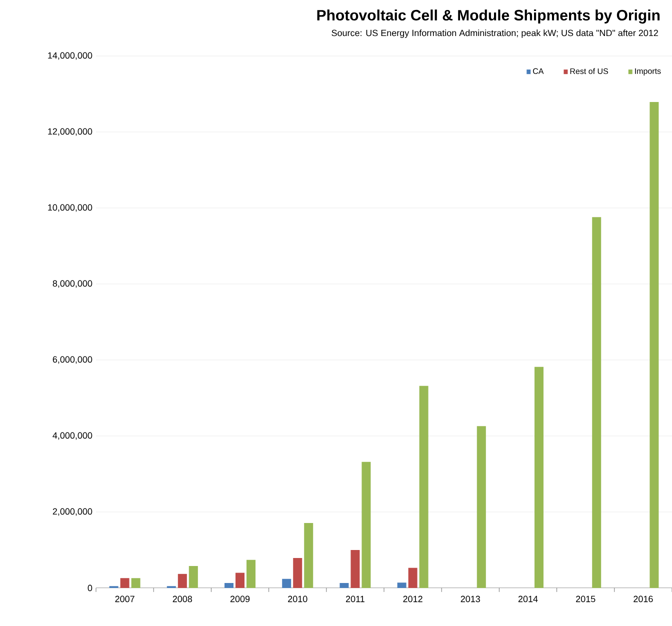 The height and width of the screenshot is (626, 672). Describe the element at coordinates (589, 71) in the screenshot. I see `legend-label: Rest of US` at that location.